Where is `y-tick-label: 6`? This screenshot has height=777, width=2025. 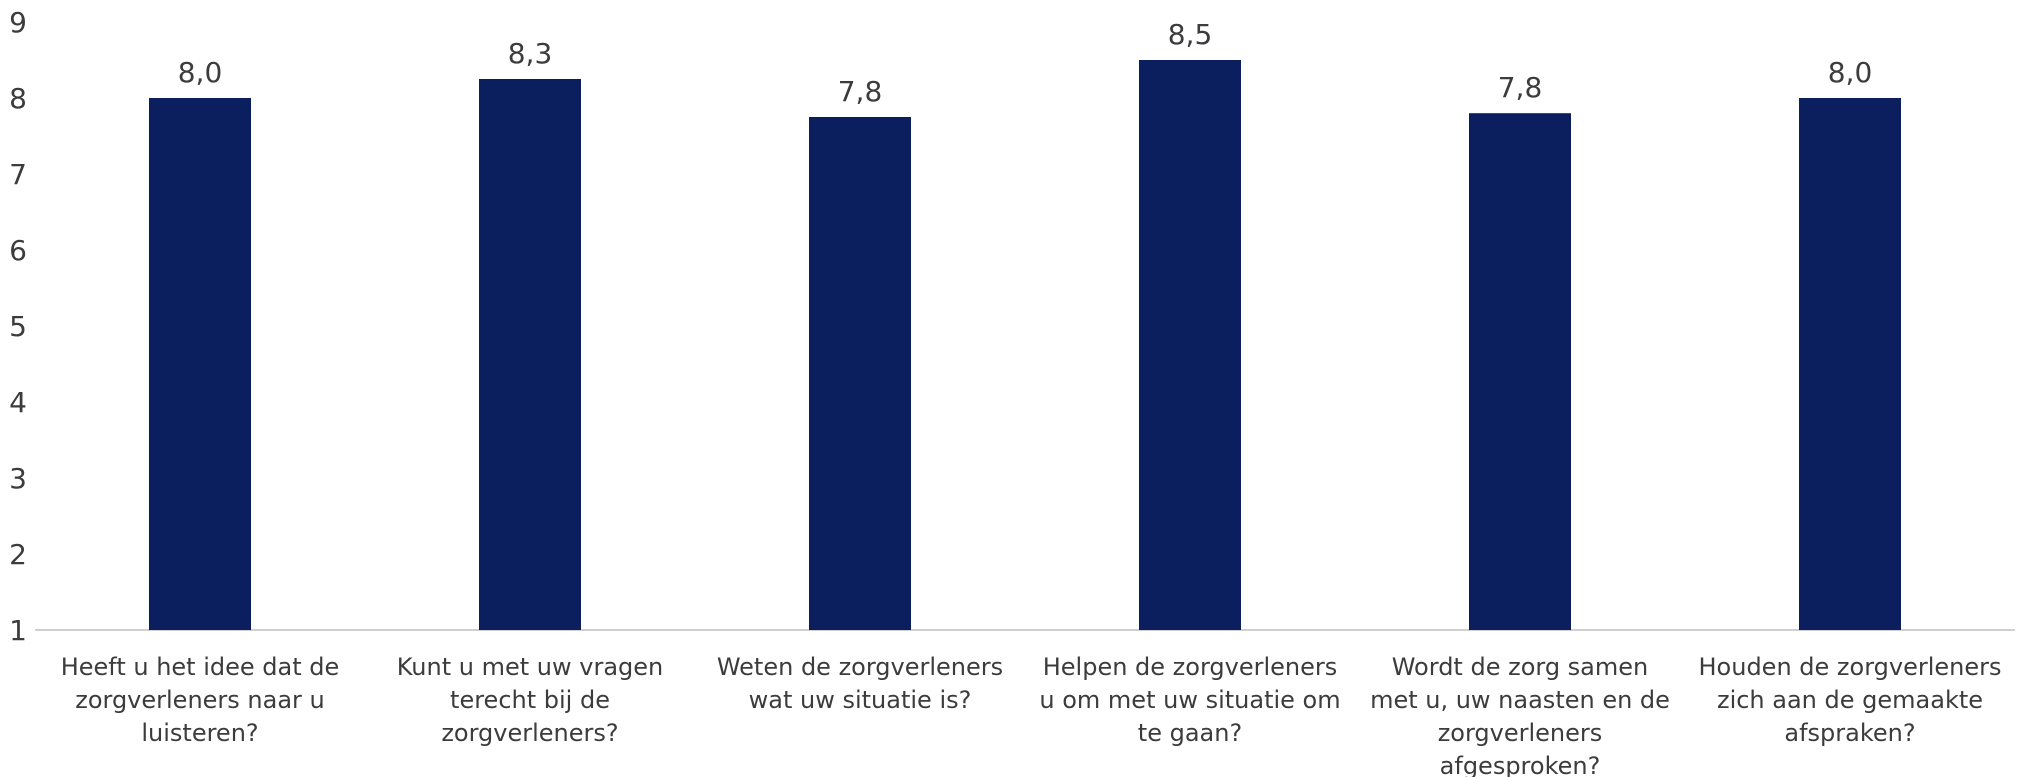 y-tick-label: 6 is located at coordinates (18, 250).